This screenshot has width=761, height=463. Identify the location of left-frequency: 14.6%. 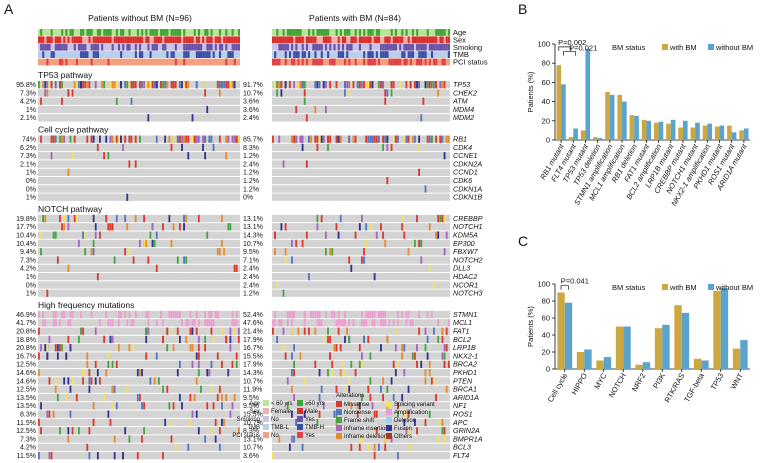
(26, 373).